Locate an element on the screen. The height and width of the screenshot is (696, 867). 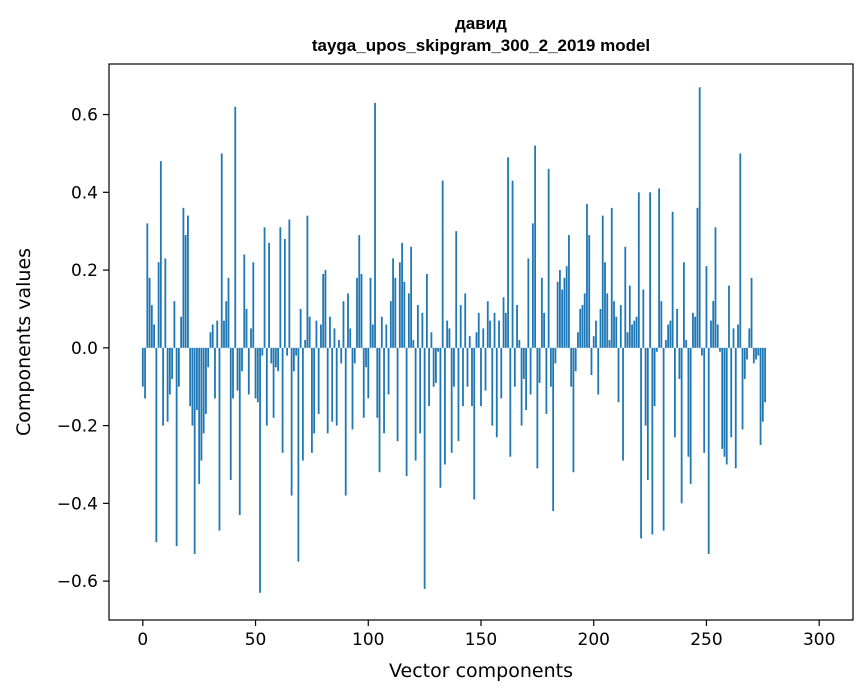
y-tick-label: 0.4 is located at coordinates (84, 193).